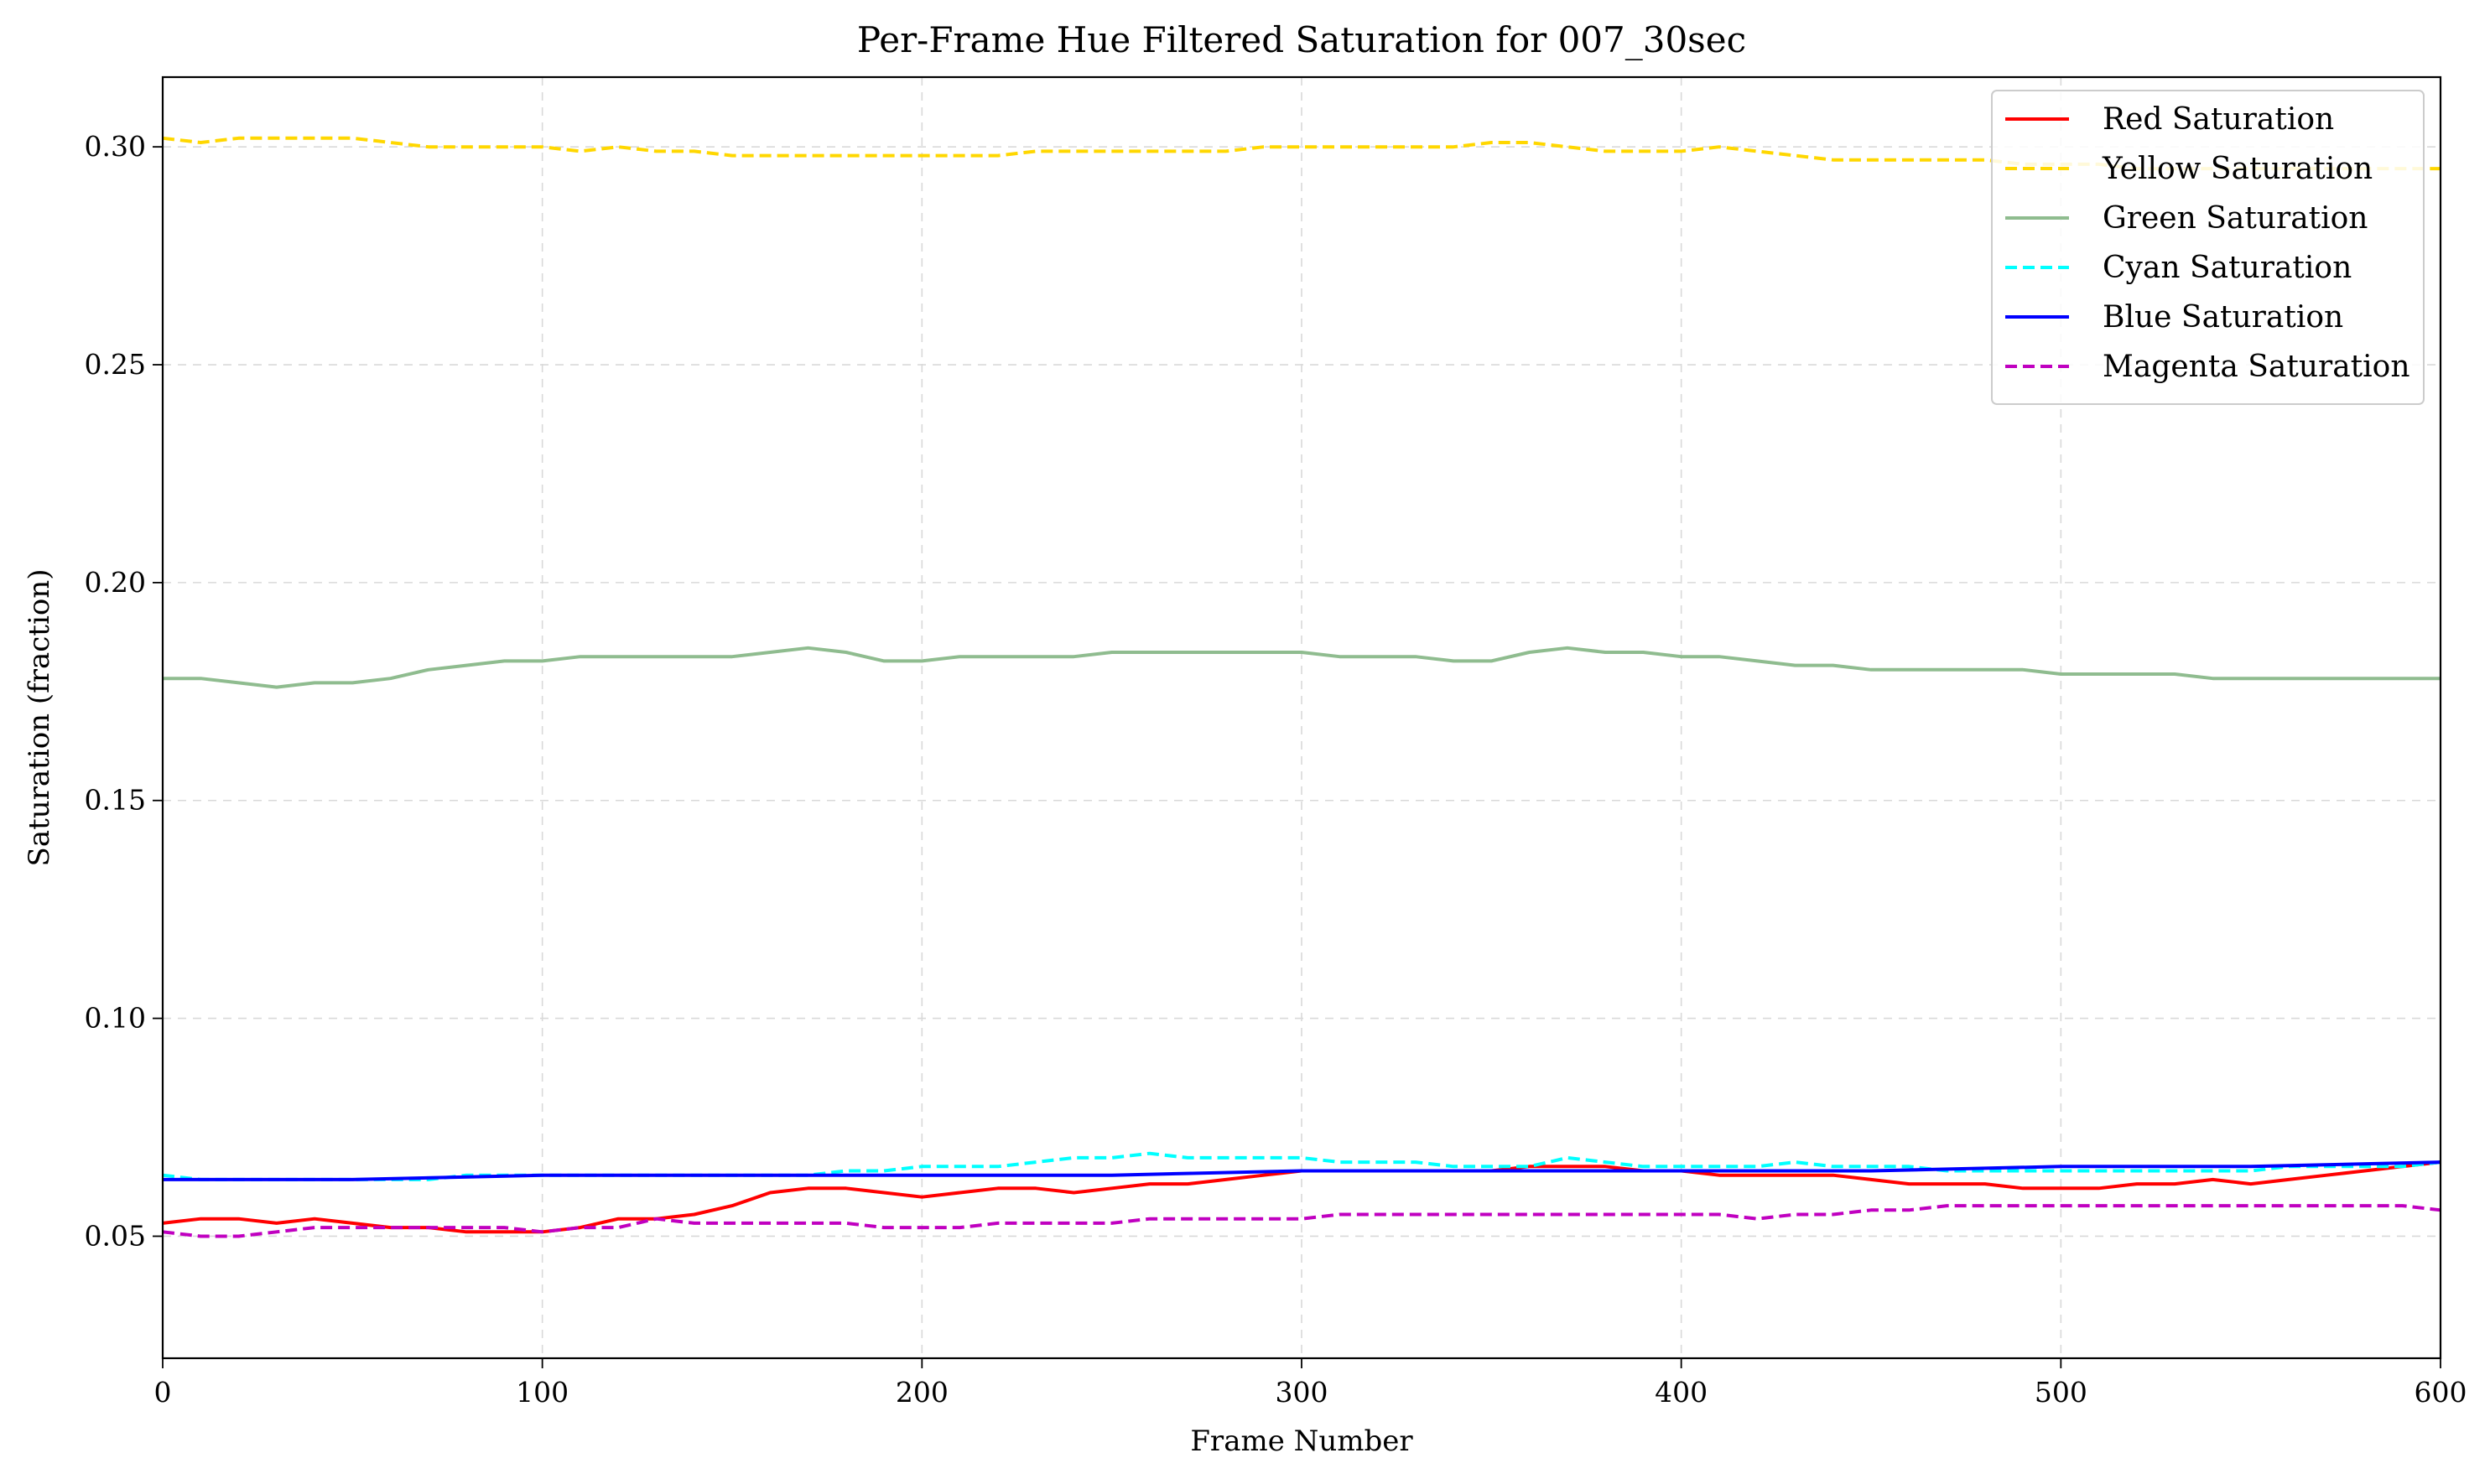 The height and width of the screenshot is (1484, 2490). What do you see at coordinates (1681, 1392) in the screenshot?
I see `x-tick-label: 400` at bounding box center [1681, 1392].